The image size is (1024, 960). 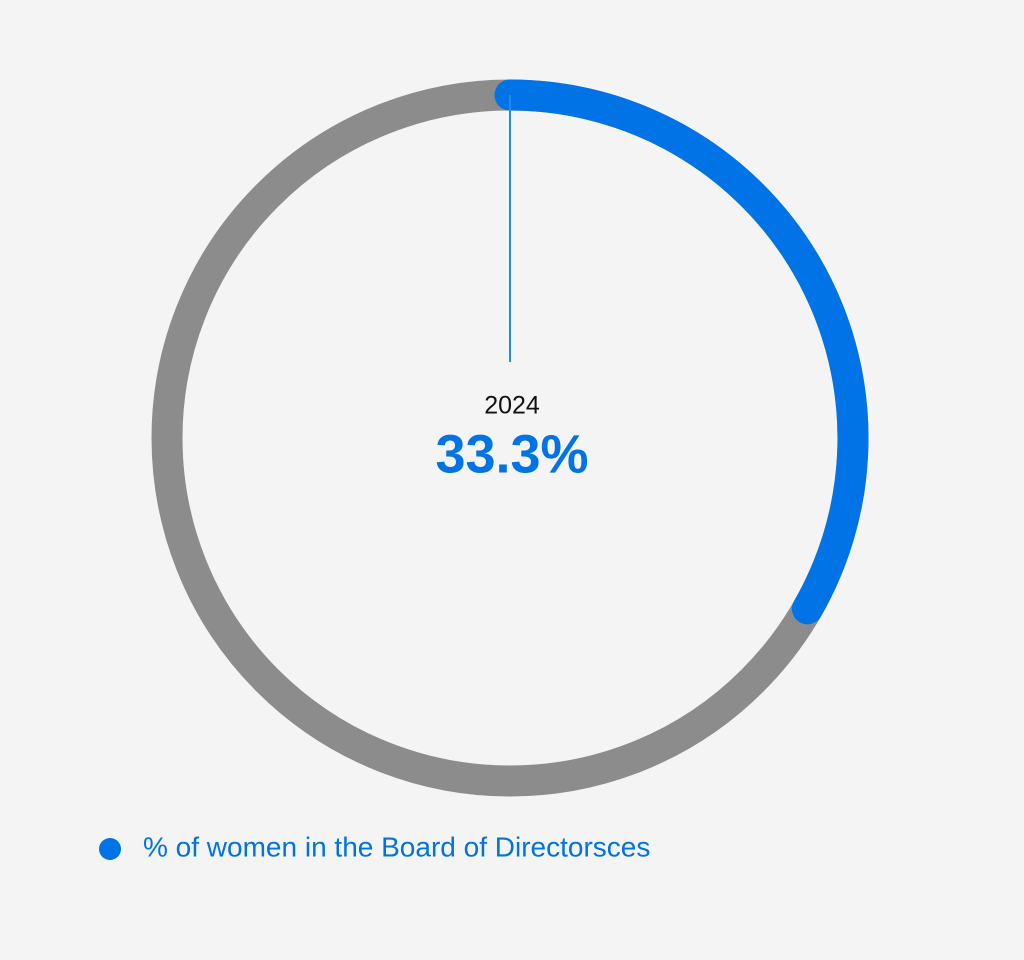 I want to click on legend-label: % of women in the Board of Directorsces, so click(x=396, y=846).